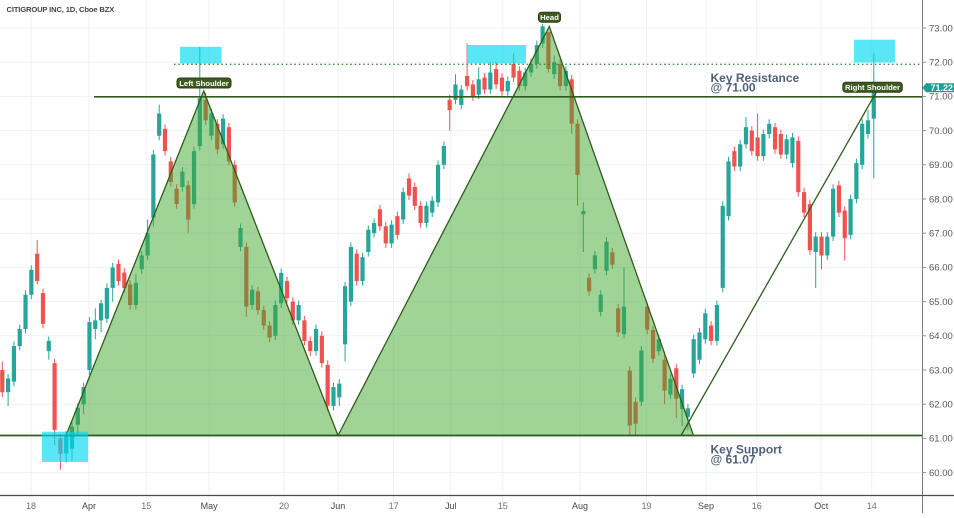  I want to click on svg-text: 67.00, so click(941, 234).